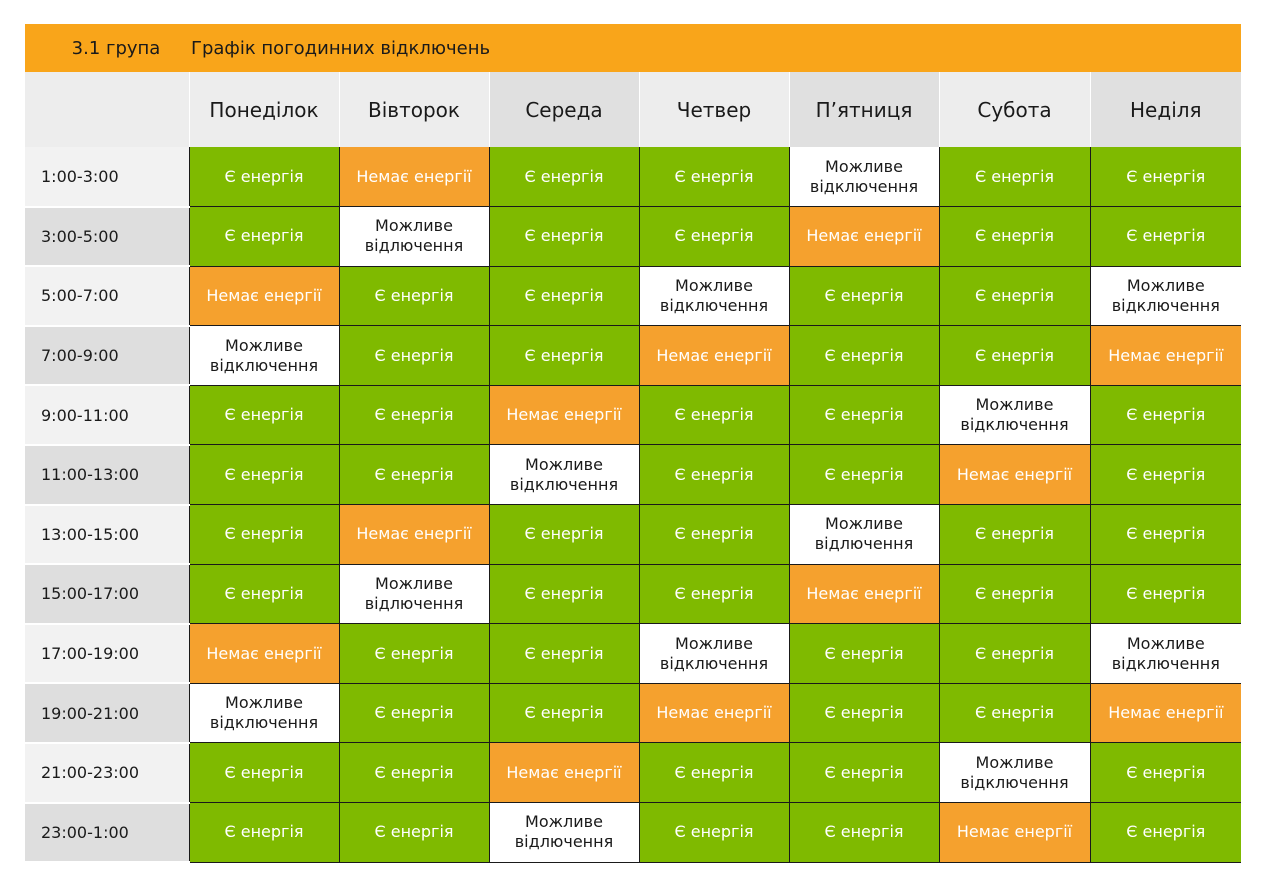  I want to click on time-slot-label: 11:00-13:00, so click(107, 475).